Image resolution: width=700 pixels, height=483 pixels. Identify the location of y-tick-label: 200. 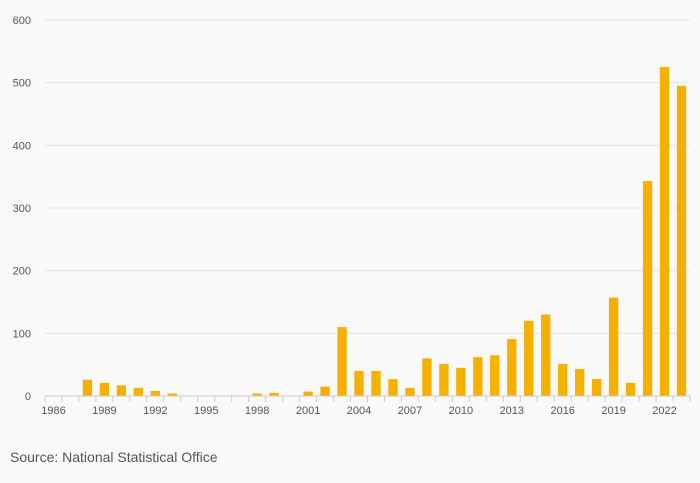
(22, 272).